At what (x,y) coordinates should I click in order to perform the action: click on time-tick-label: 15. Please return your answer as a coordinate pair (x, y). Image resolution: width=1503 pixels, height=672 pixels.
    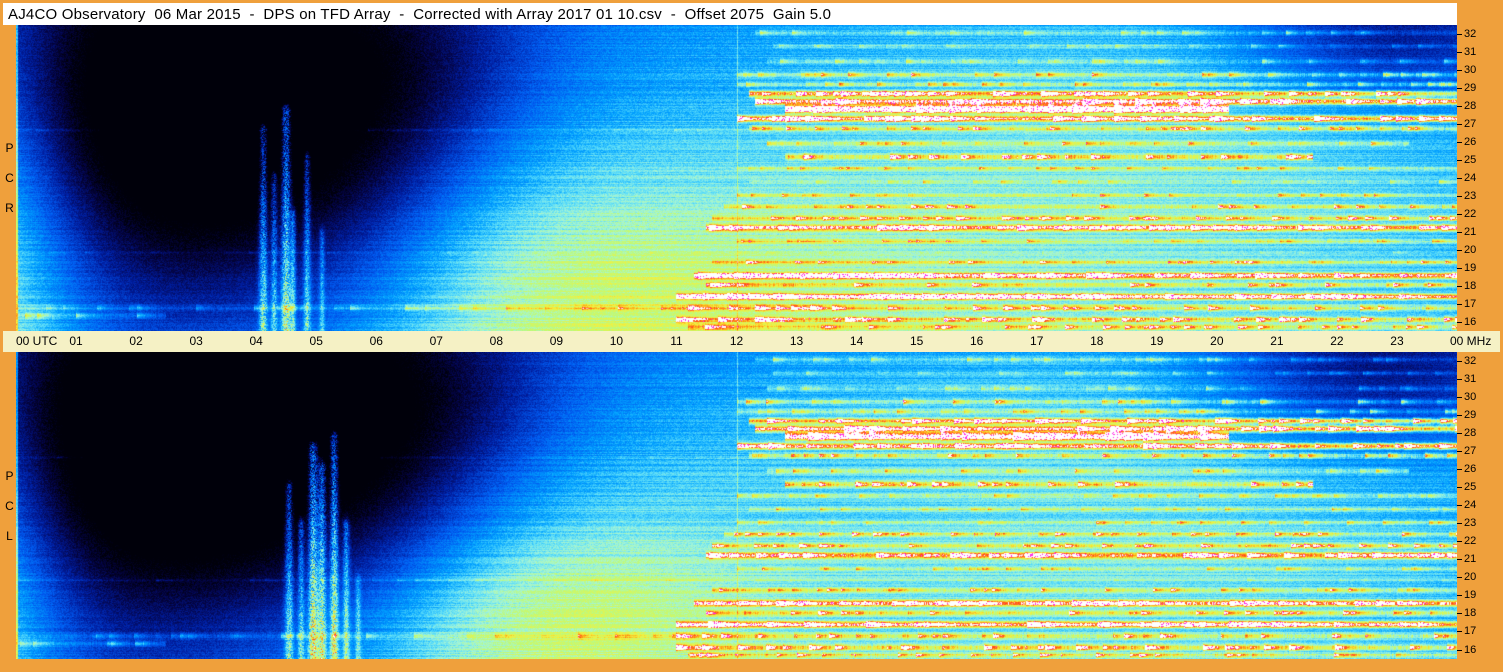
    Looking at the image, I should click on (916, 341).